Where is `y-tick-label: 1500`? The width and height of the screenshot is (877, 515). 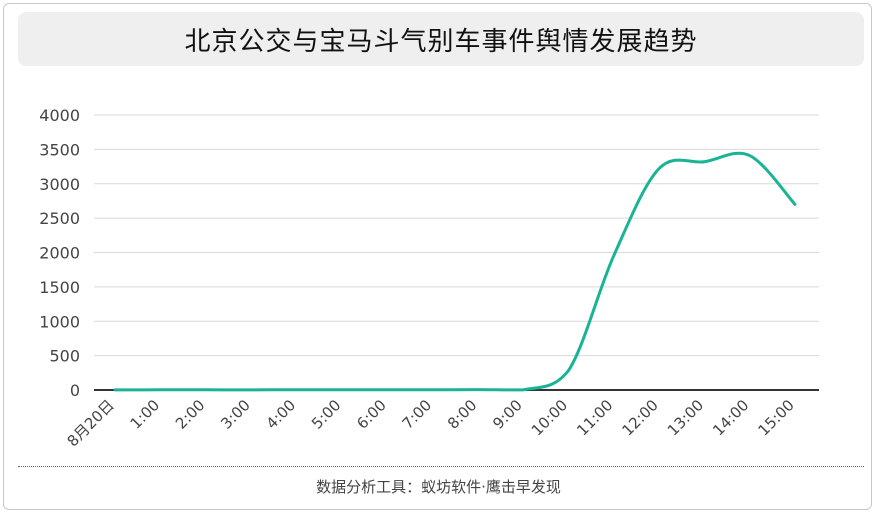 y-tick-label: 1500 is located at coordinates (59, 287).